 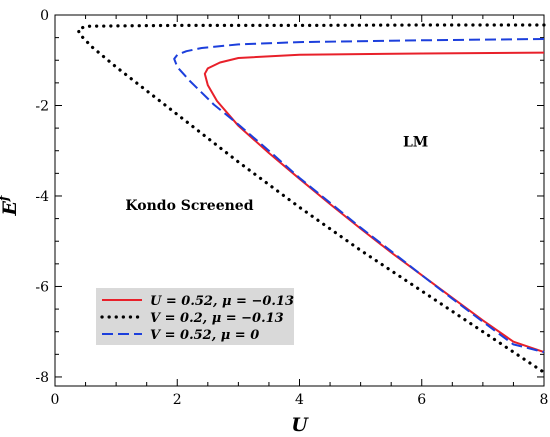 I want to click on x-tick-label: 8, so click(x=544, y=400).